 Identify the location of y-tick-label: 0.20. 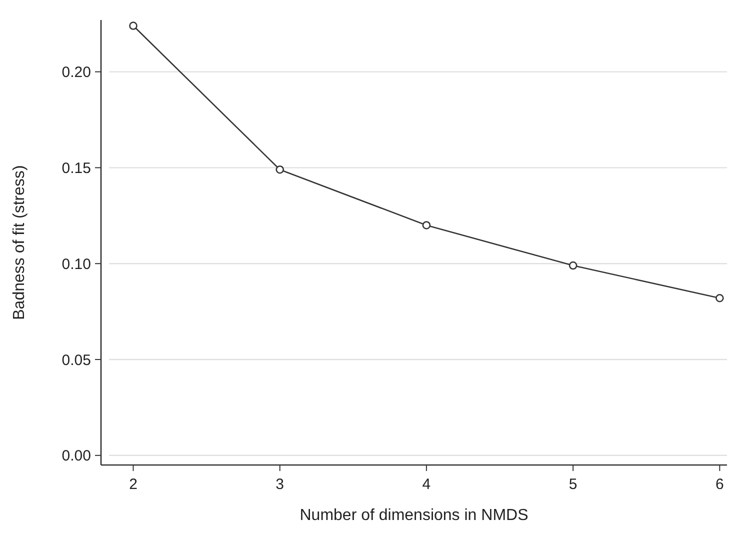
(76, 73).